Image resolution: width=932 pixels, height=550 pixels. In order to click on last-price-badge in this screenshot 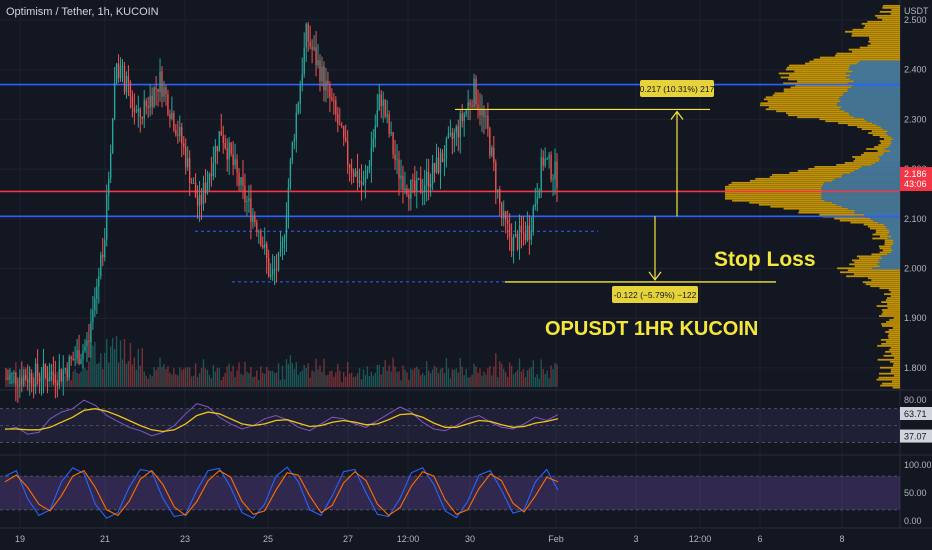, I will do `click(916, 179)`.